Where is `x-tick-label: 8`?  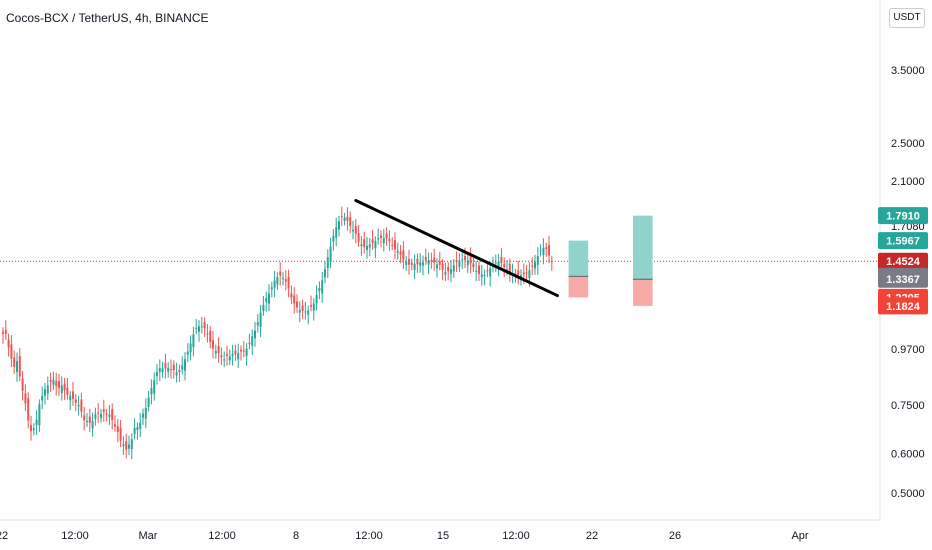
x-tick-label: 8 is located at coordinates (296, 536).